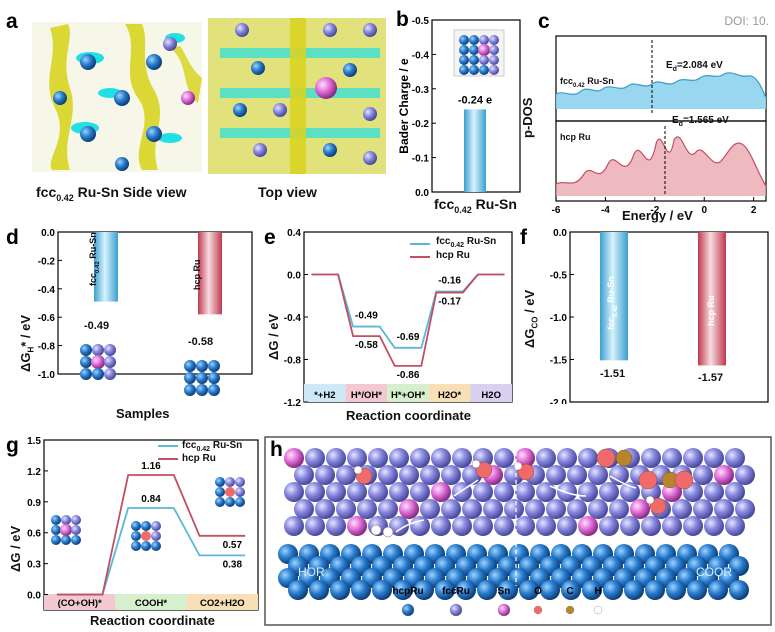 The width and height of the screenshot is (775, 632). What do you see at coordinates (531, 318) in the screenshot?
I see `panel-f-ylabel: ΔGCO / eV` at bounding box center [531, 318].